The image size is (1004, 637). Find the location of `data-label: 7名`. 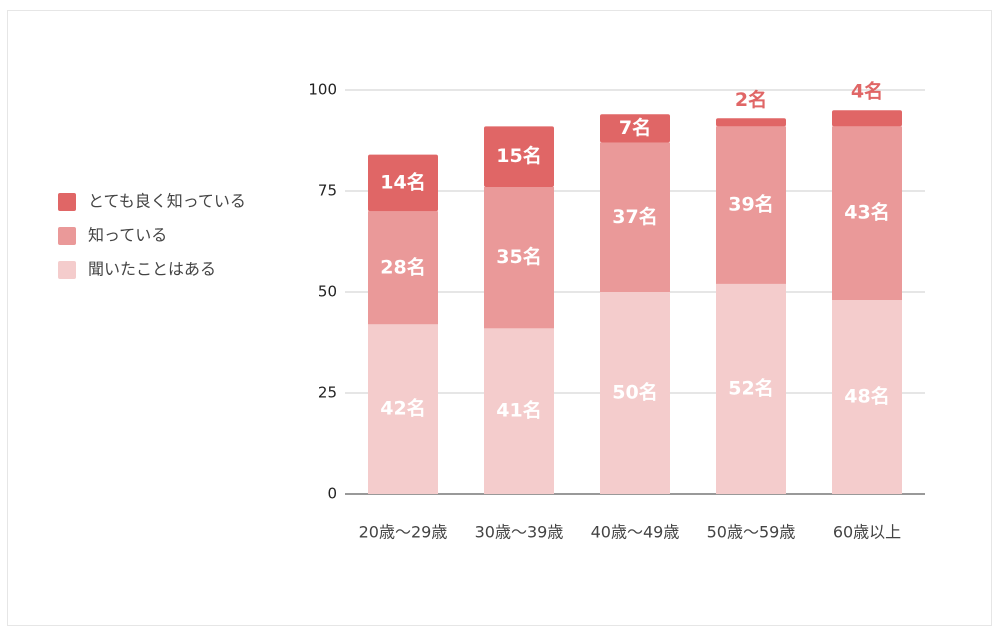

data-label: 7名 is located at coordinates (635, 127).